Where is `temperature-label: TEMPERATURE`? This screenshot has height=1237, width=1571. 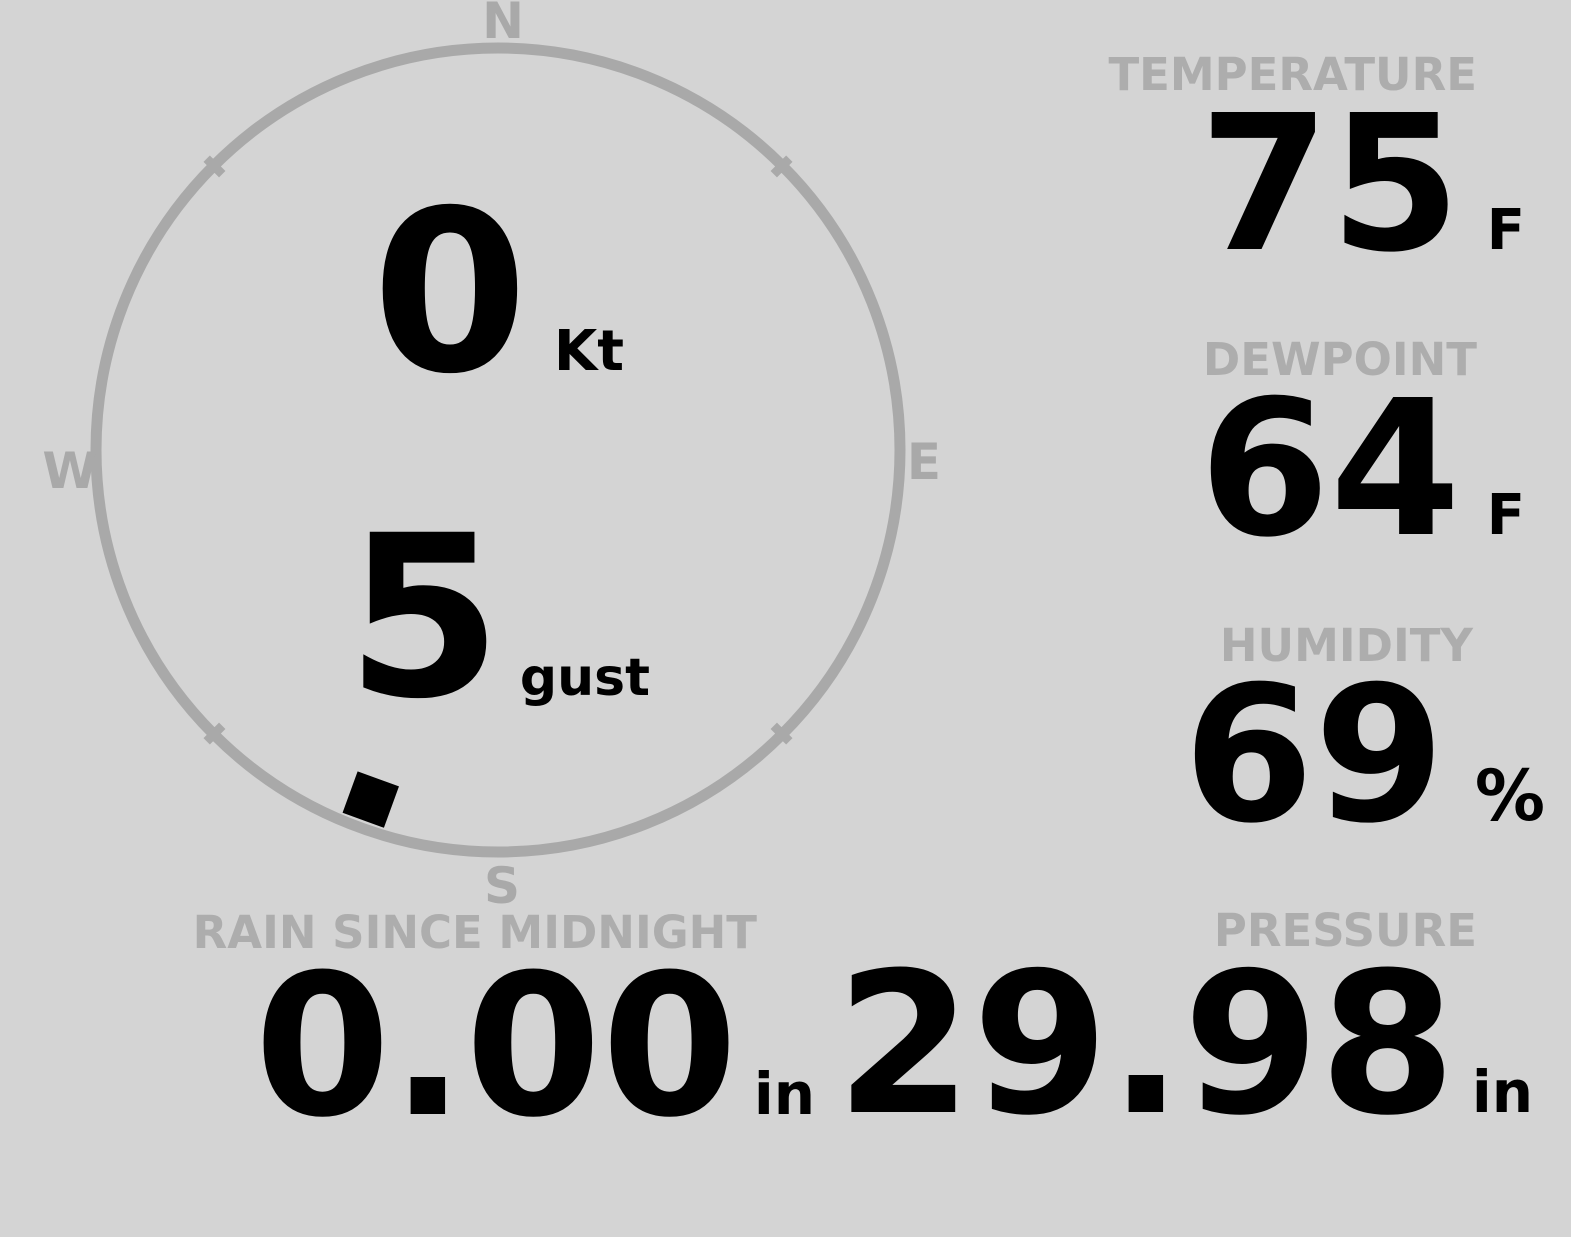 temperature-label: TEMPERATURE is located at coordinates (1292, 74).